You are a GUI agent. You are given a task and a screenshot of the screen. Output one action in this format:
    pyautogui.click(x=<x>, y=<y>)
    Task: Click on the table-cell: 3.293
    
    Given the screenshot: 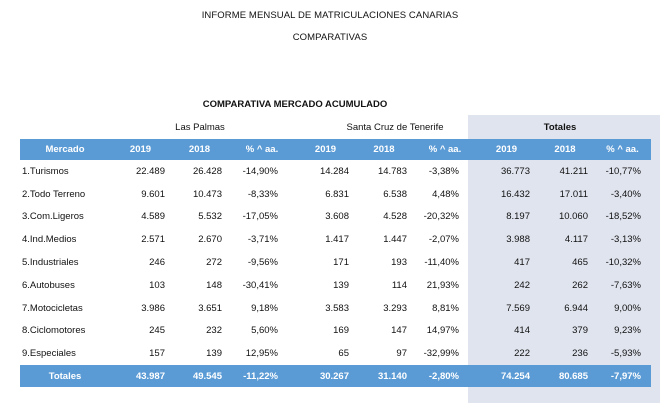 What is the action you would take?
    pyautogui.click(x=395, y=308)
    